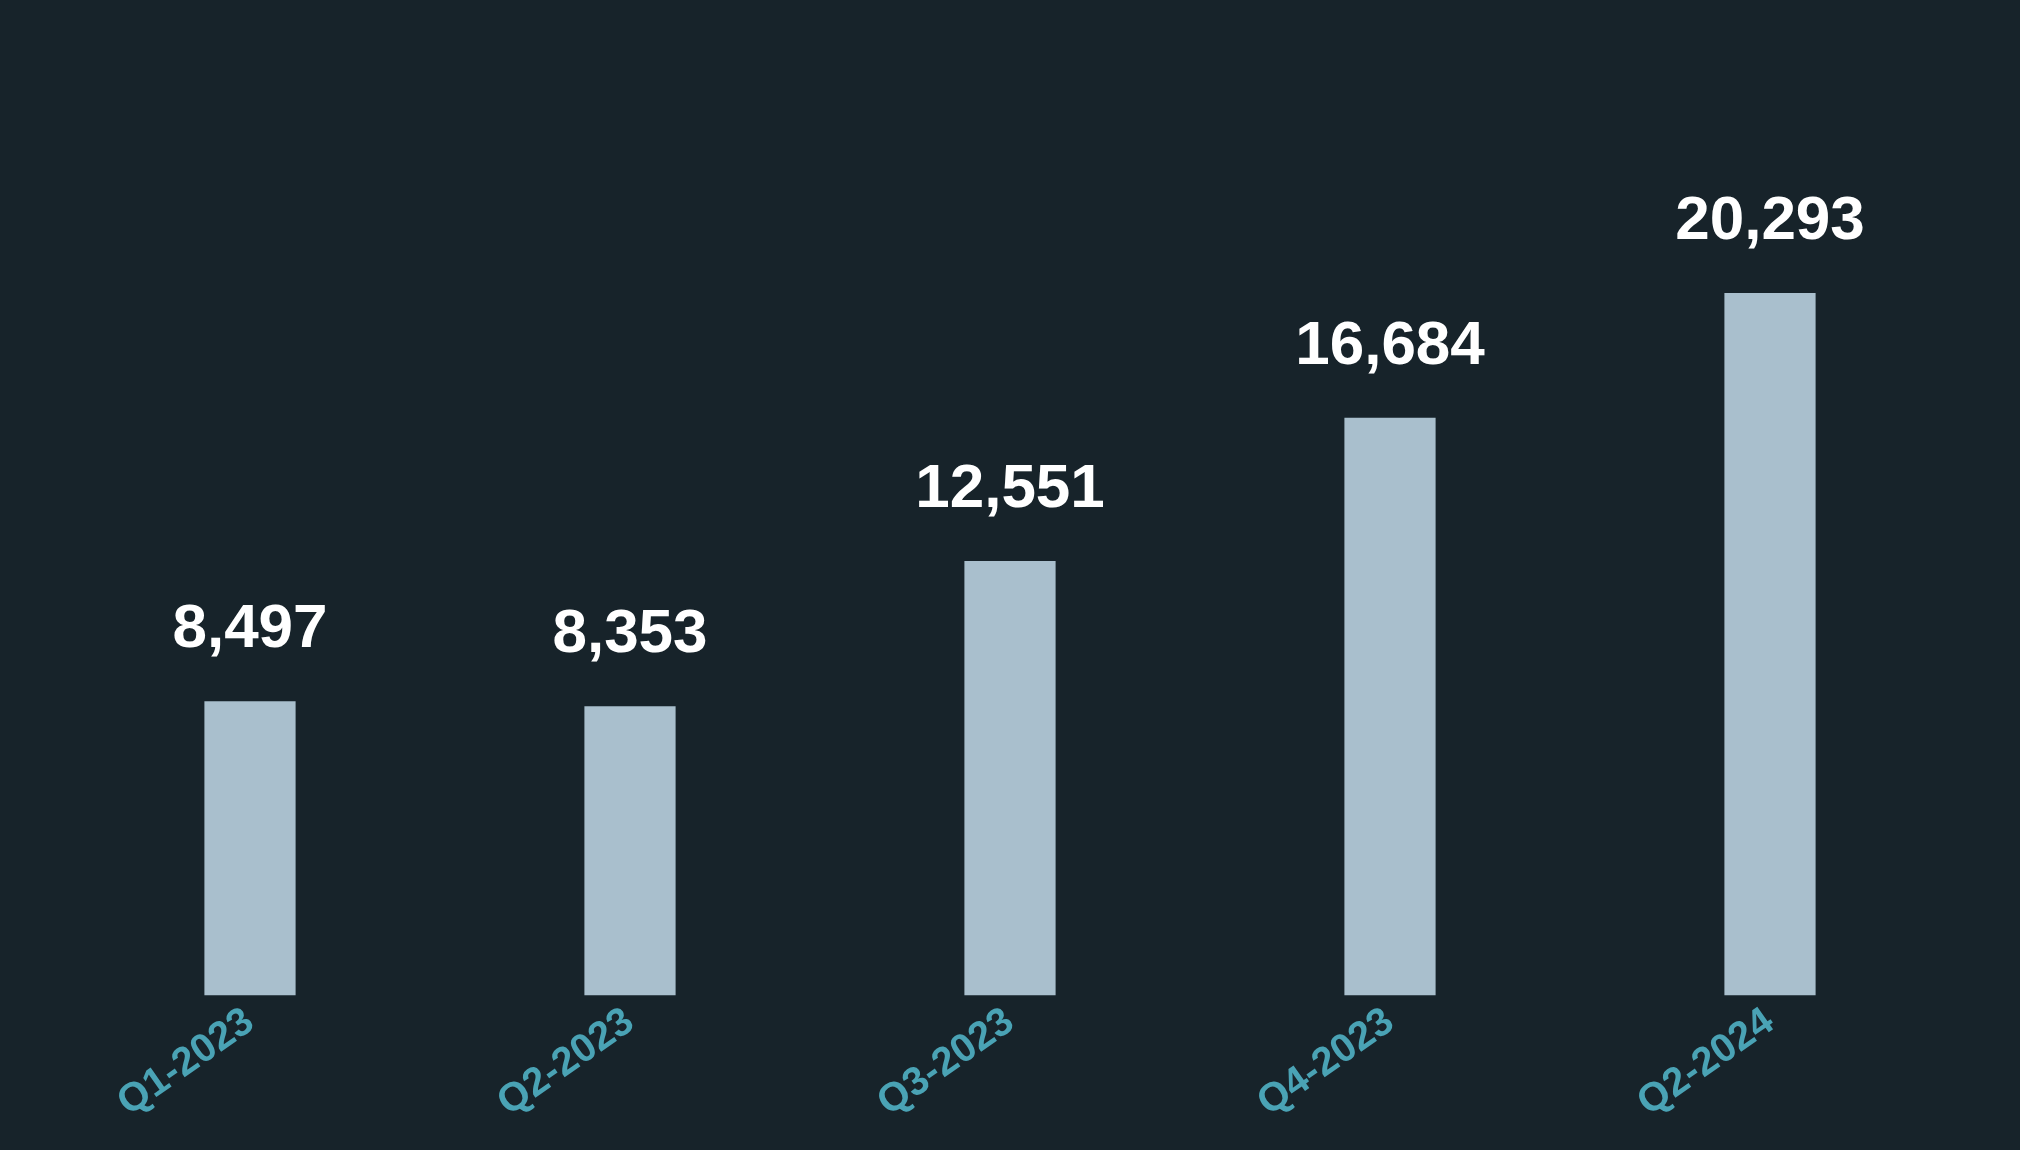  I want to click on data-label: 16,684, so click(1390, 342).